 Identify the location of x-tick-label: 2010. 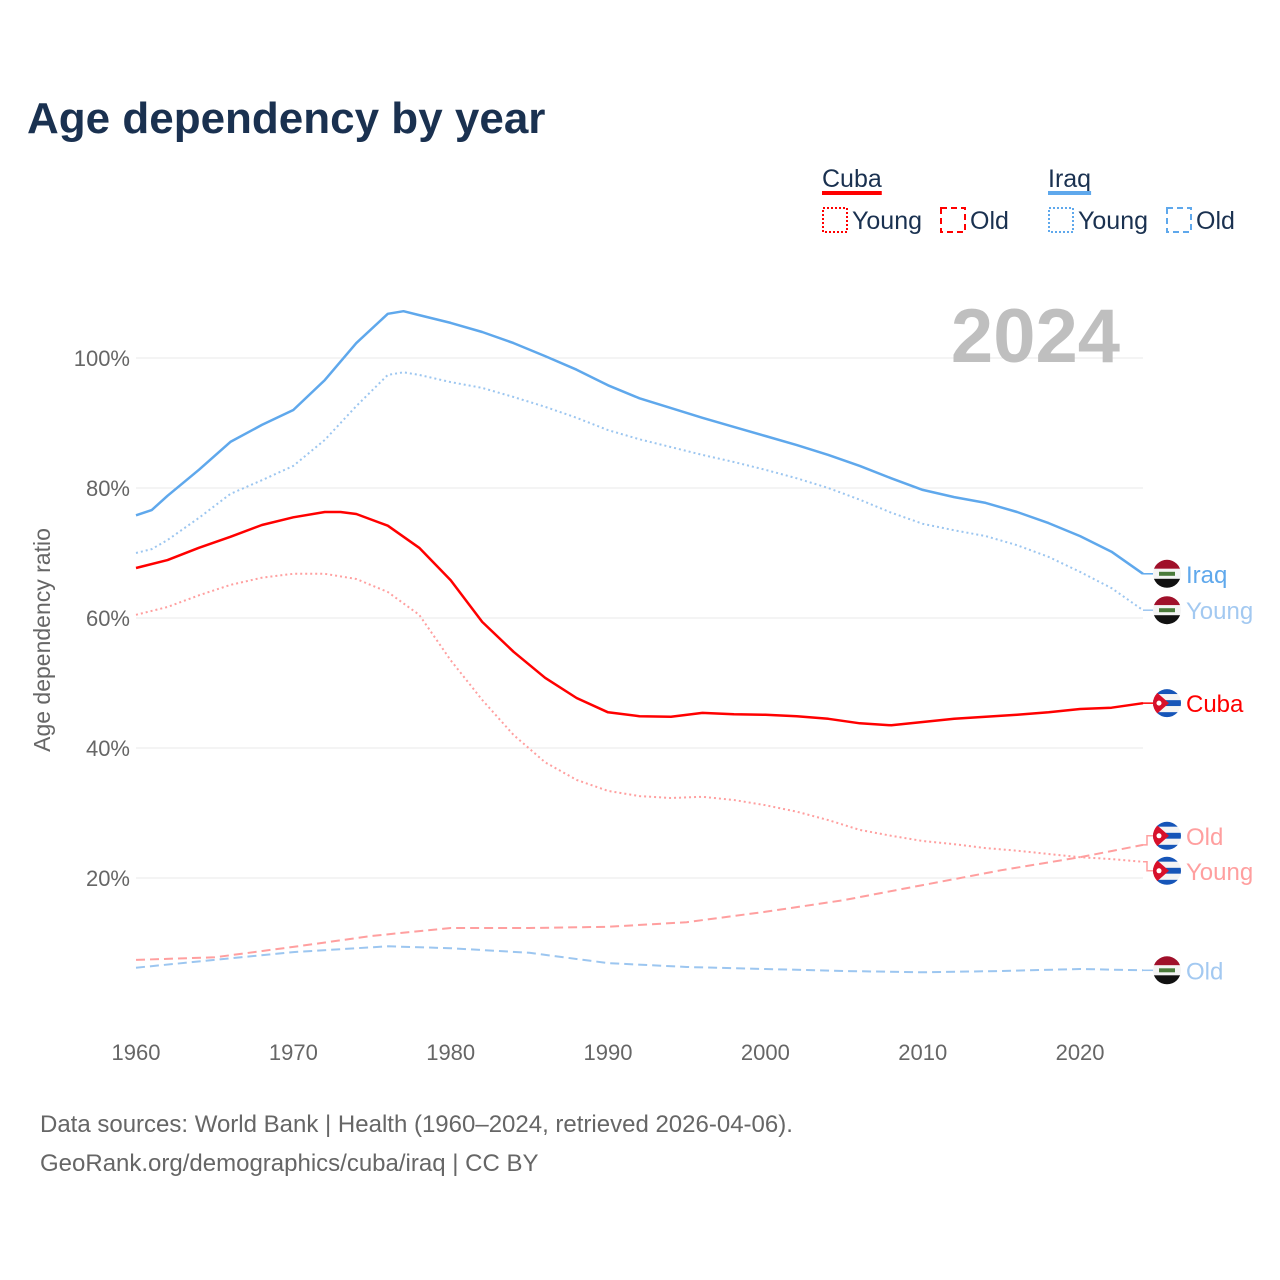
(922, 1052).